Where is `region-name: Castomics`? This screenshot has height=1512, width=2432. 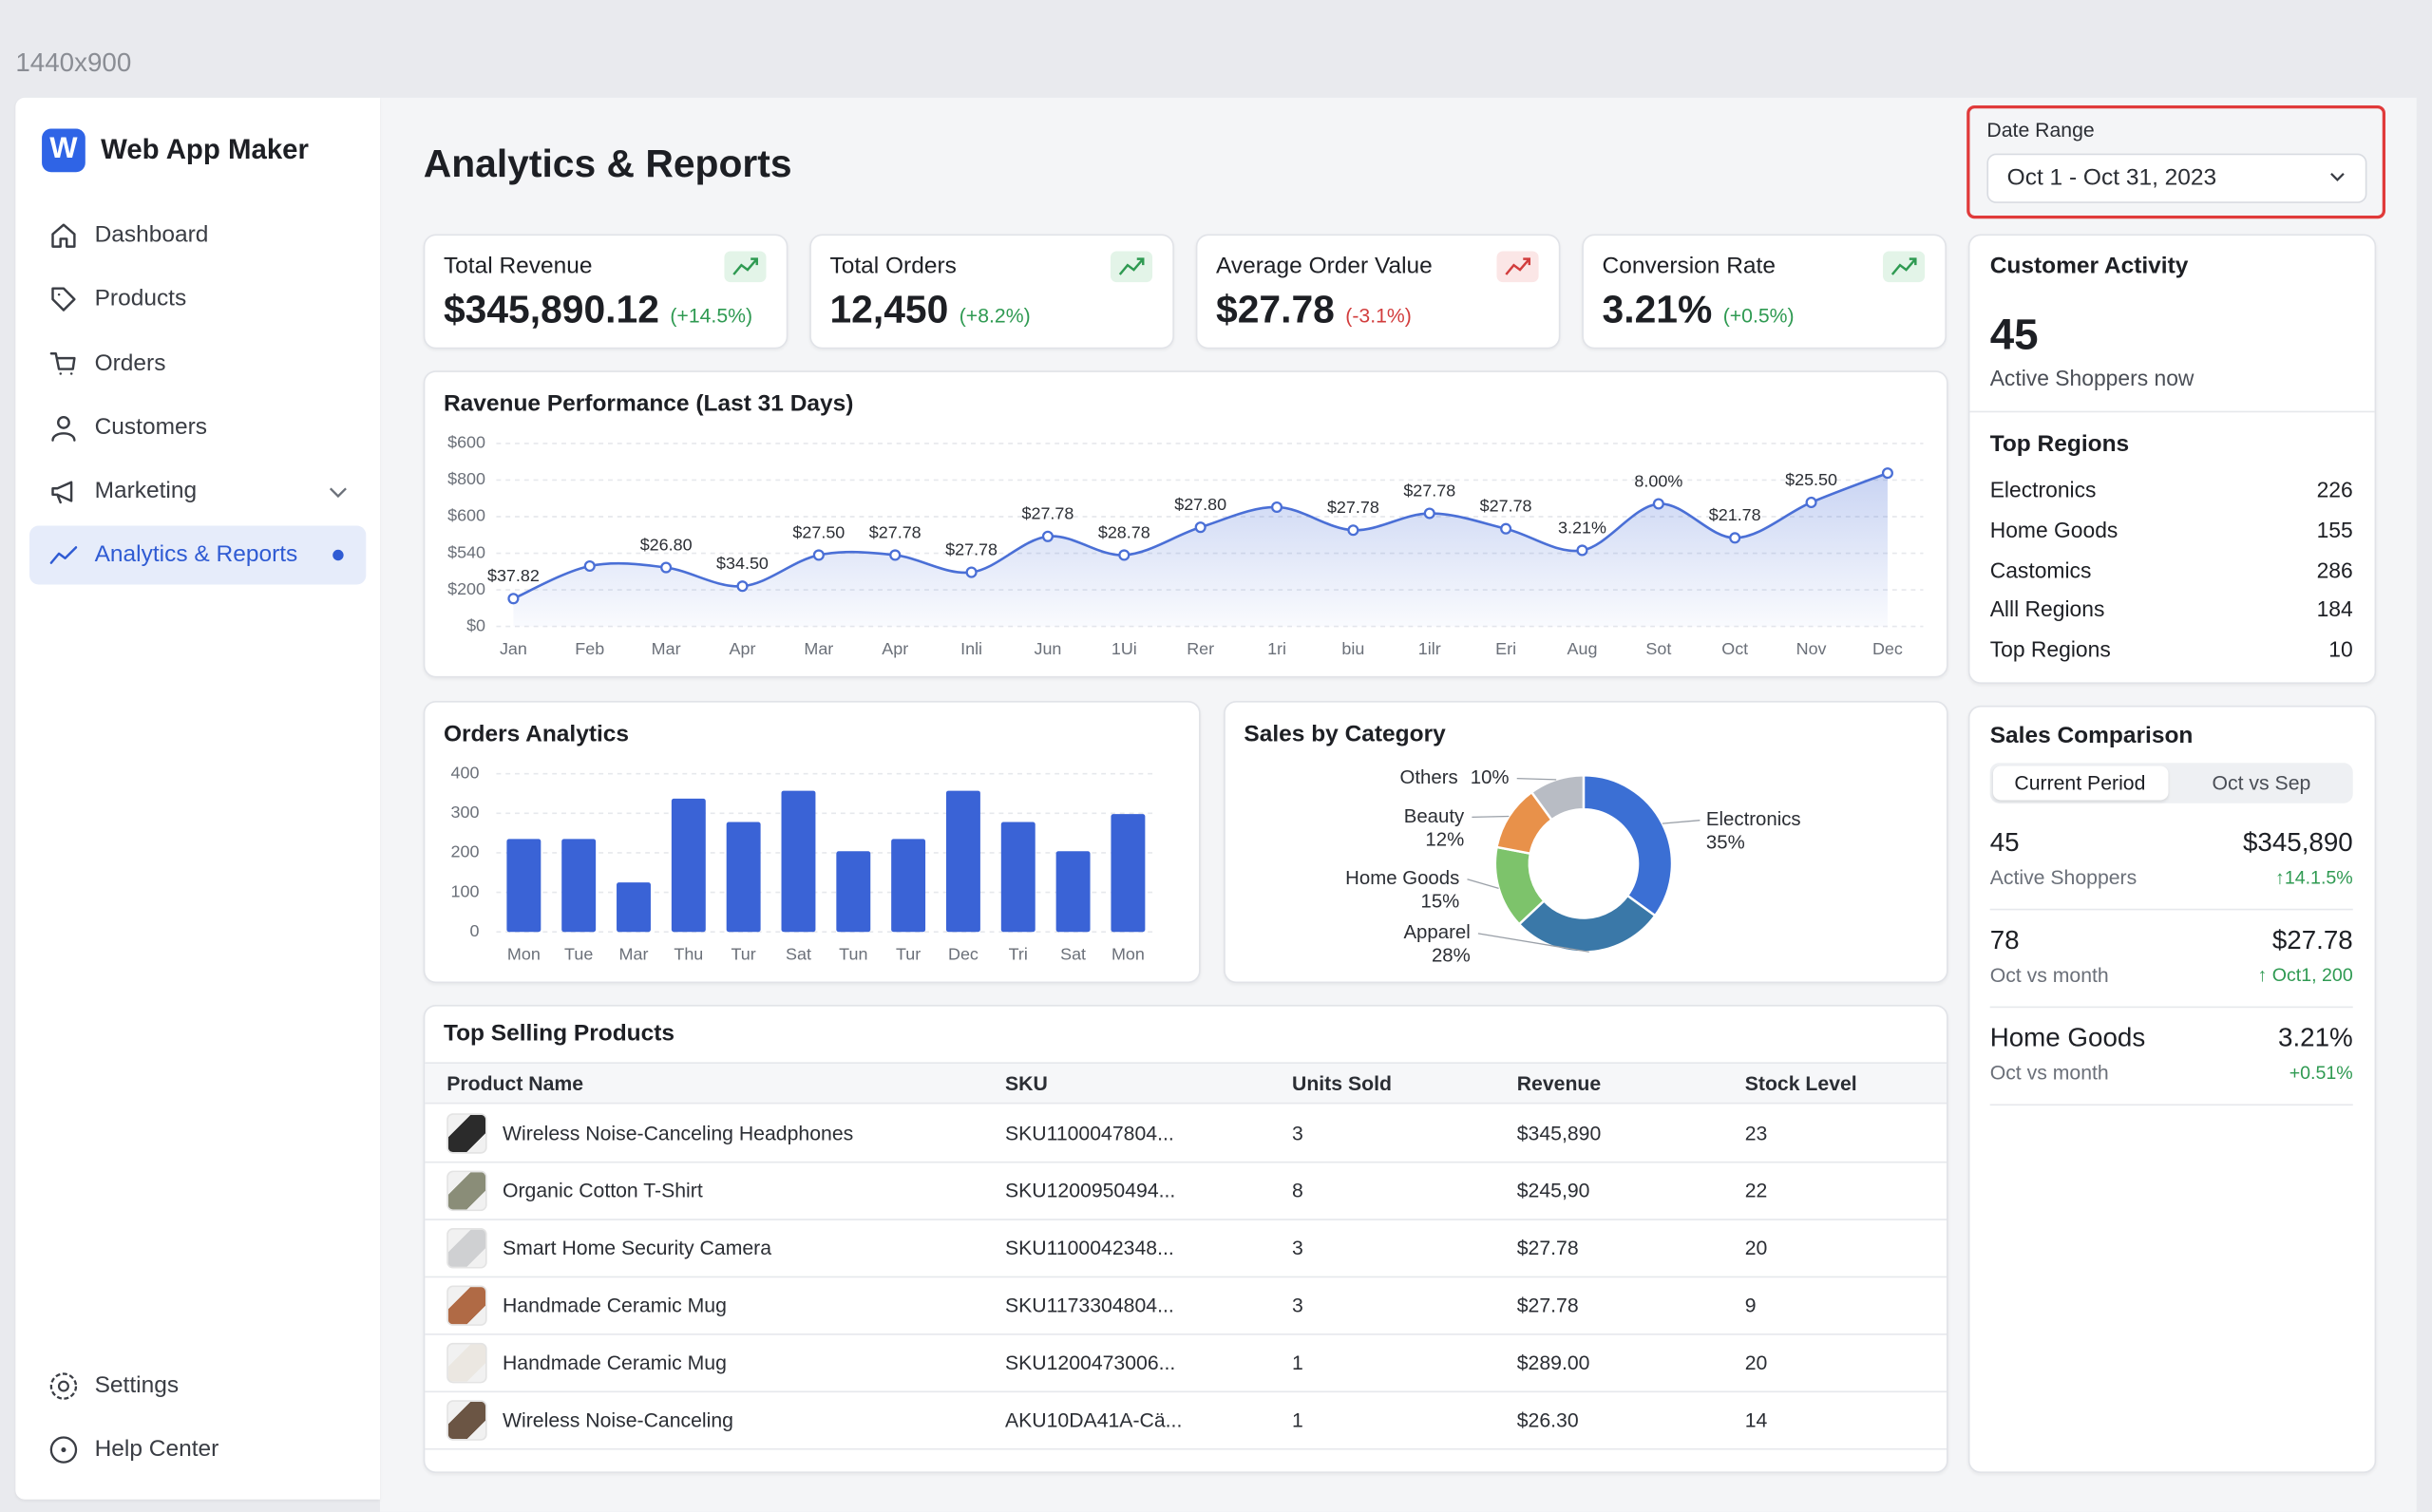 region-name: Castomics is located at coordinates (2040, 570).